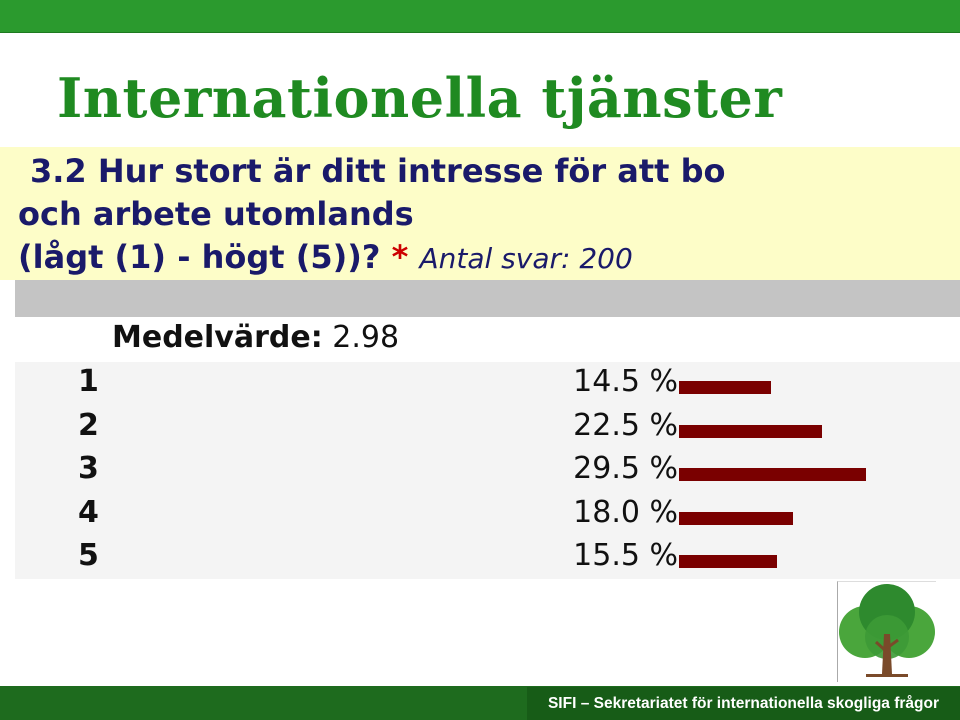 The width and height of the screenshot is (960, 720). I want to click on question-line-3: (lågt (1) - högt (5))?, so click(199, 257).